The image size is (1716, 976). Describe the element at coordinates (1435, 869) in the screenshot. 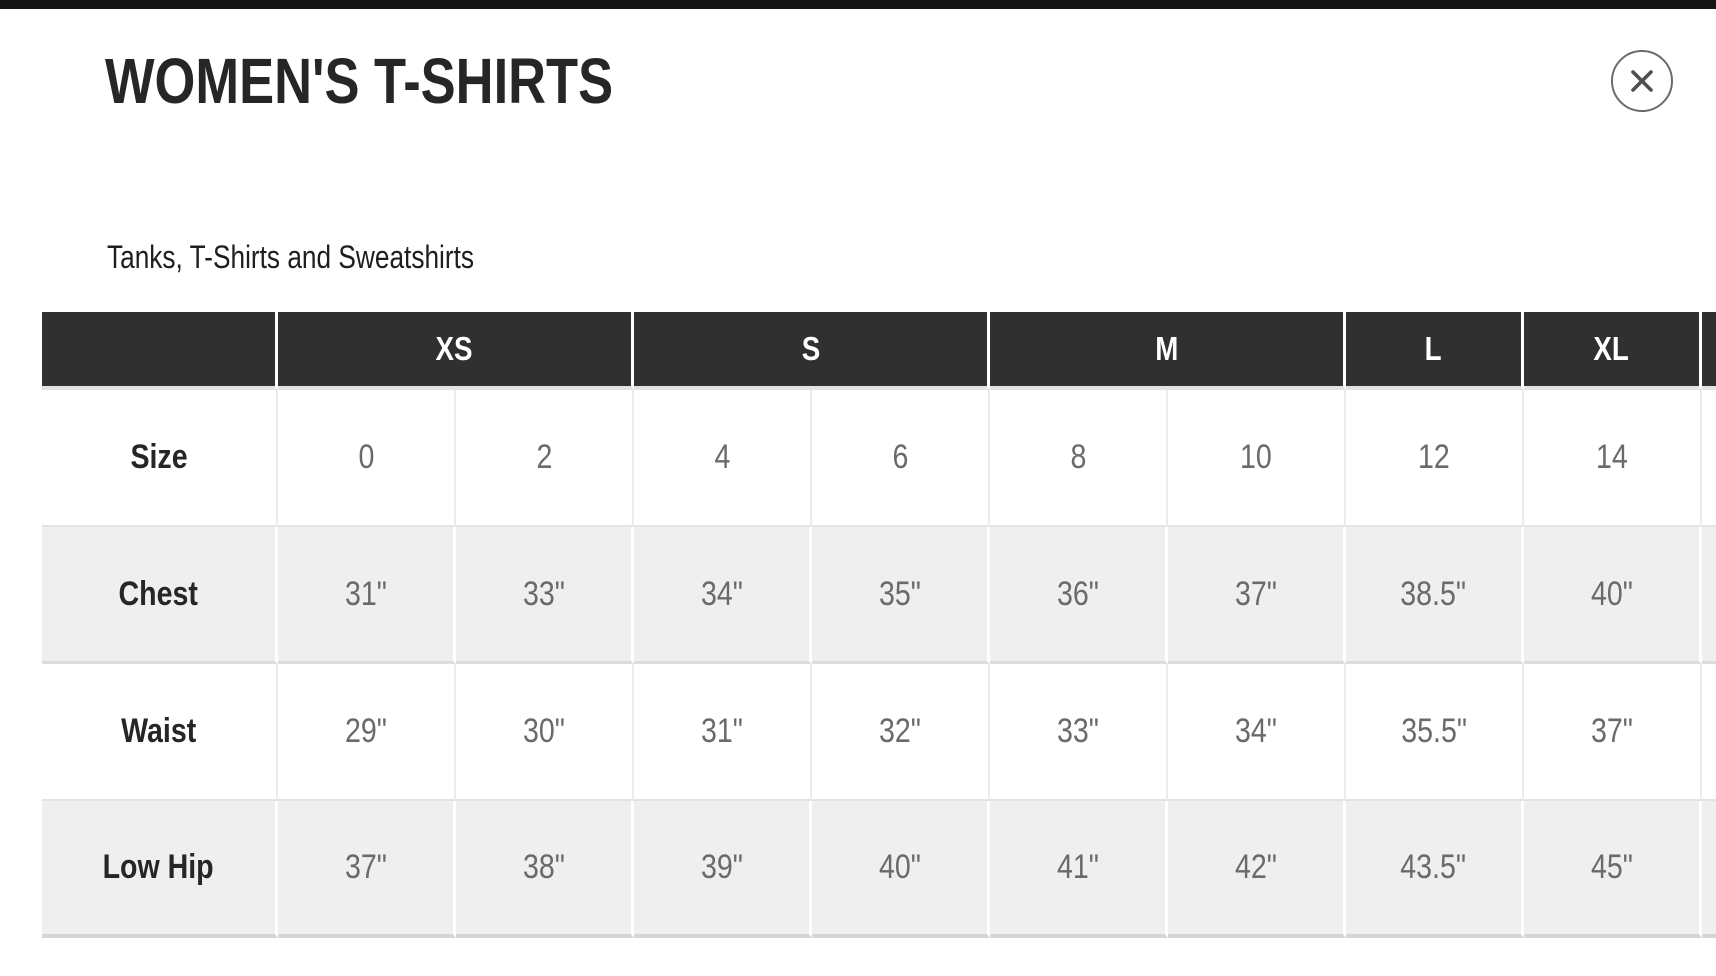

I see `value-cell: 43.5"` at that location.